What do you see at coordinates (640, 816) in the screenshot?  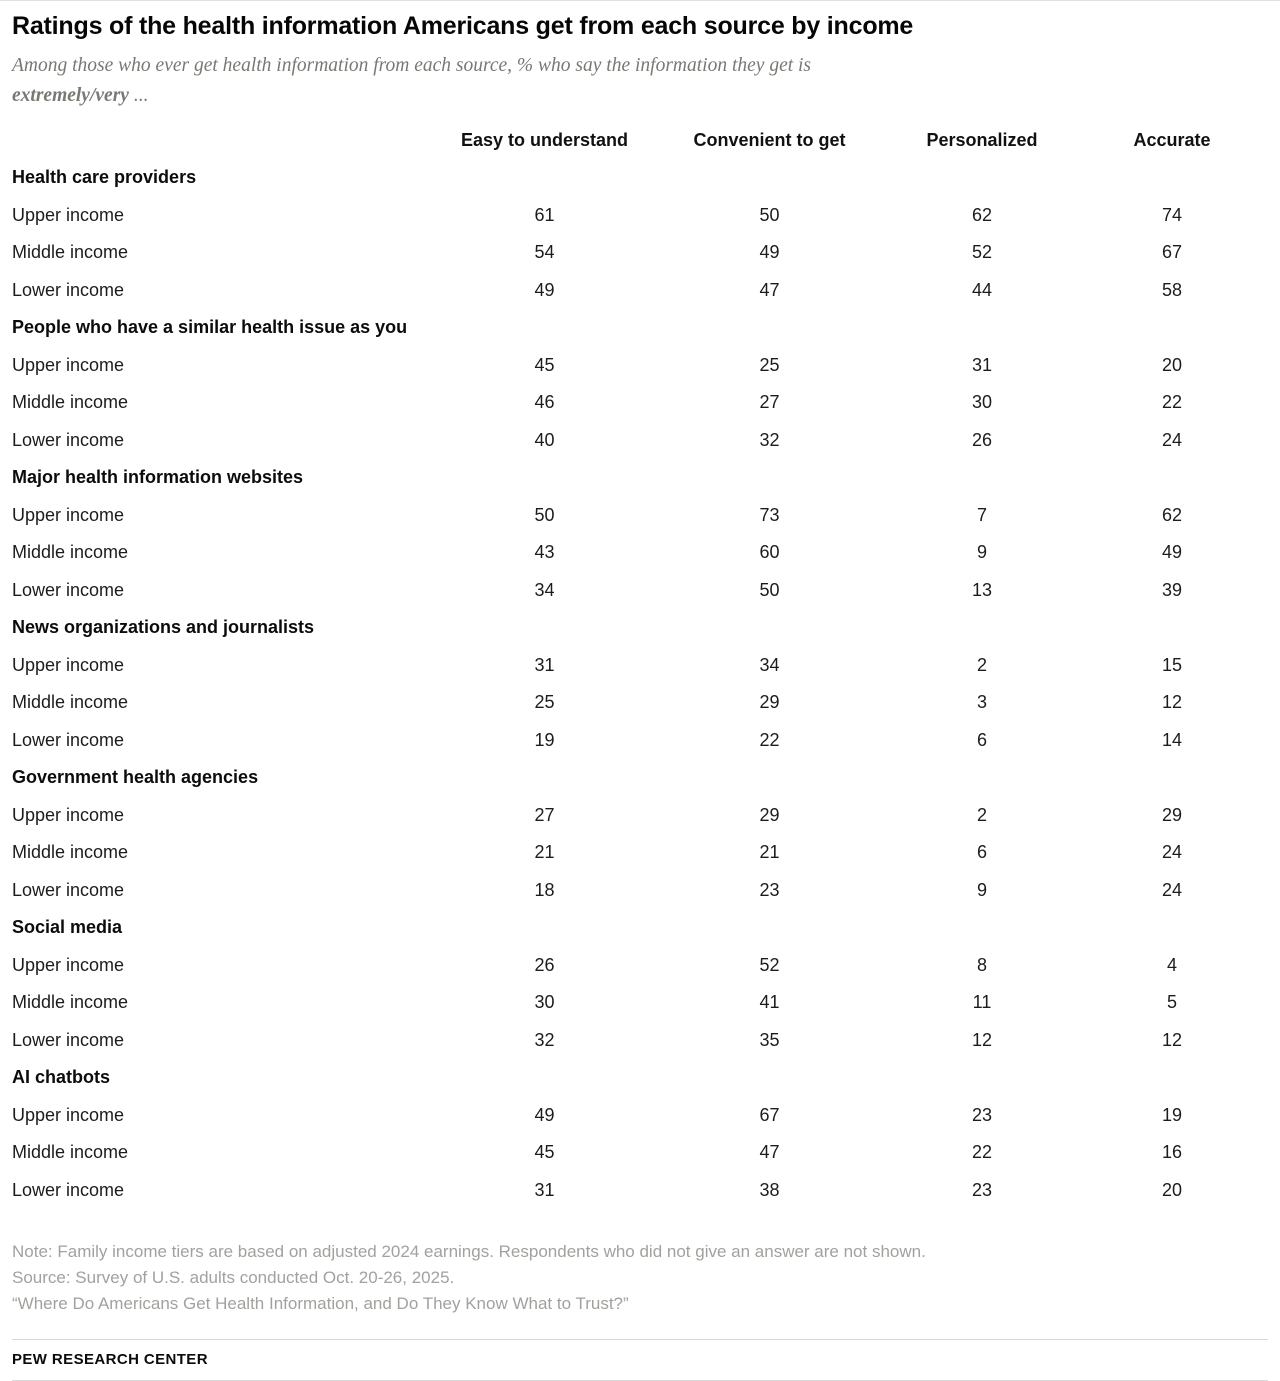 I see `table-row: Upper income 27 29 2 29` at bounding box center [640, 816].